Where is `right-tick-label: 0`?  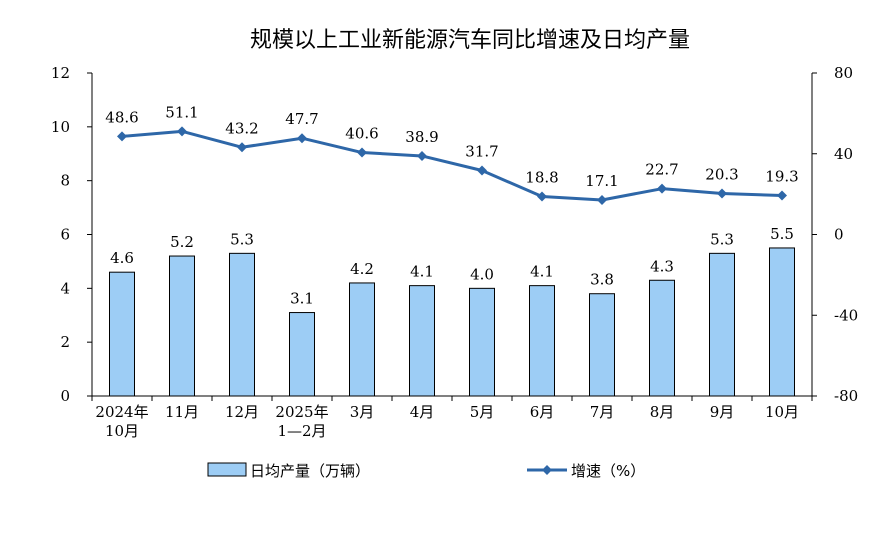 right-tick-label: 0 is located at coordinates (839, 235).